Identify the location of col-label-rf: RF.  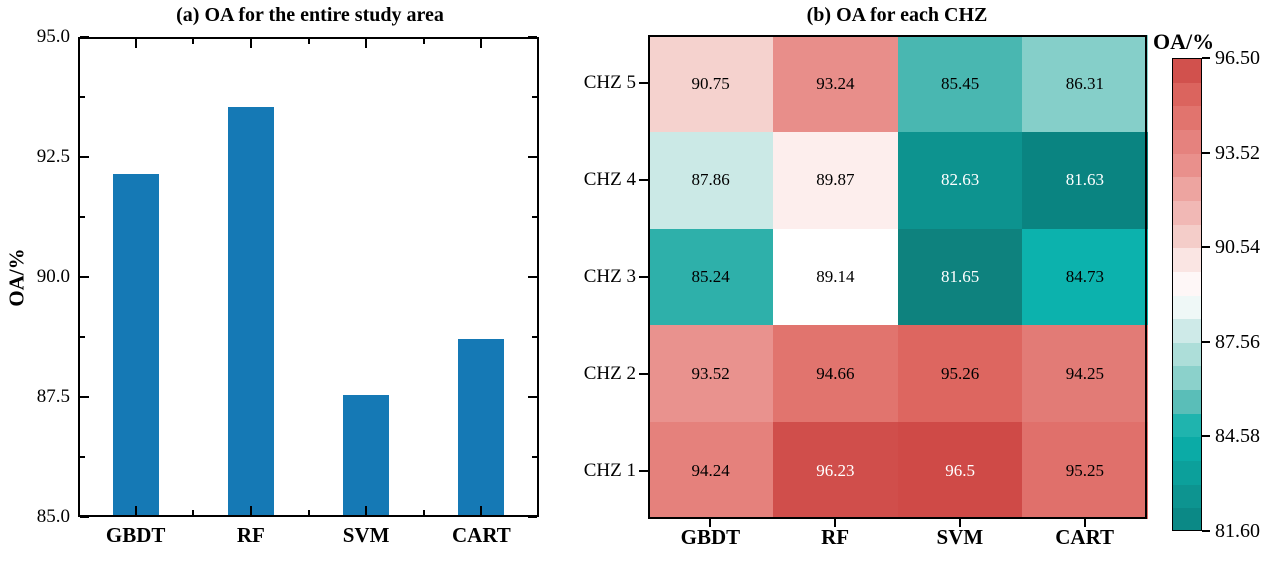
(835, 537).